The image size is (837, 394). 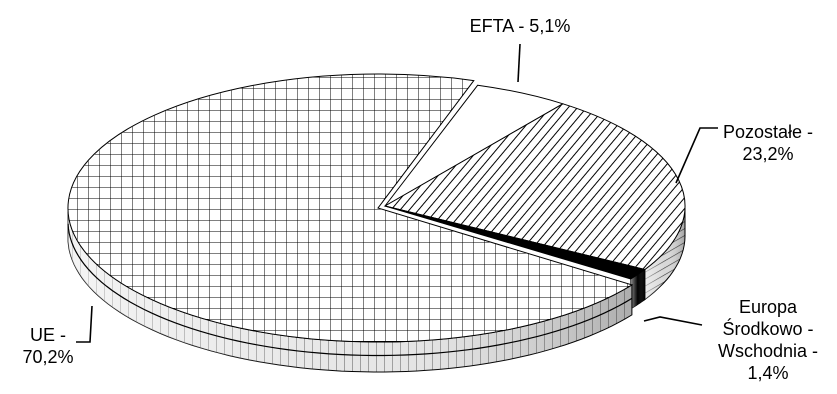 I want to click on slice-label-2-line-3: 1,4%, so click(x=767, y=373).